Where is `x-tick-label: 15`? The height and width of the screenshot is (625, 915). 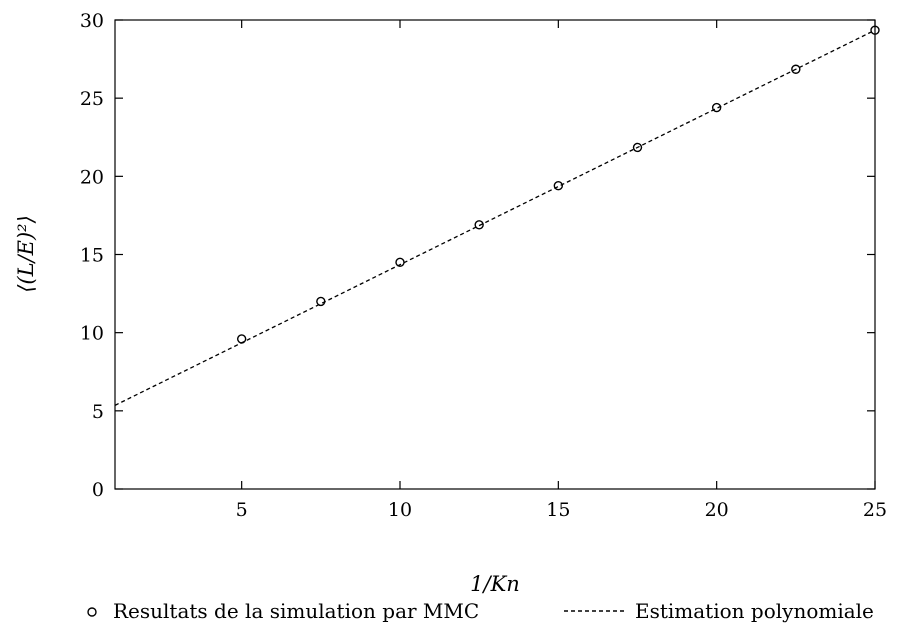
x-tick-label: 15 is located at coordinates (558, 510).